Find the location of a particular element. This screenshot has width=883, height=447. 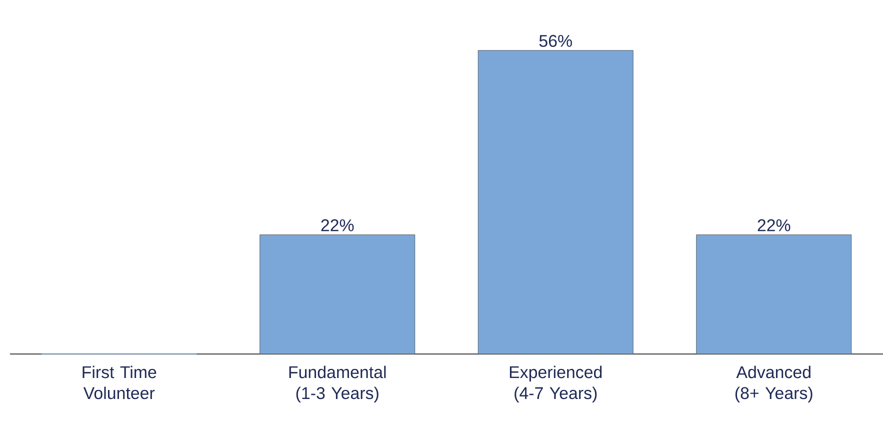

x-tick-label: Fundamental (1-3 Years) is located at coordinates (337, 384).